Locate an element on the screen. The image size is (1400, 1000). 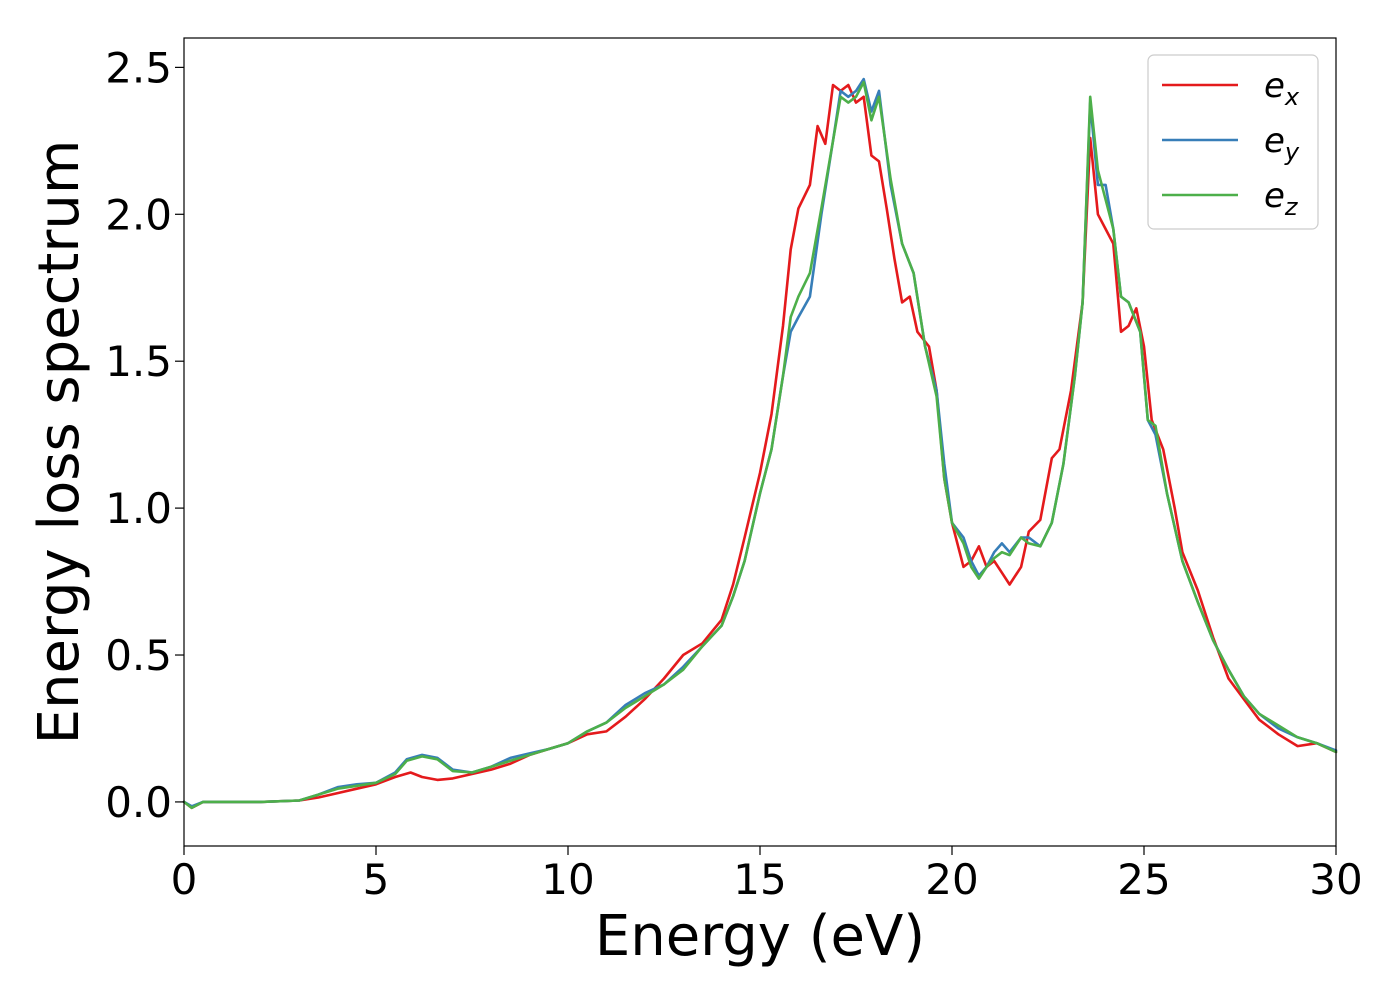
legend: ex ey ez is located at coordinates (1233, 142).